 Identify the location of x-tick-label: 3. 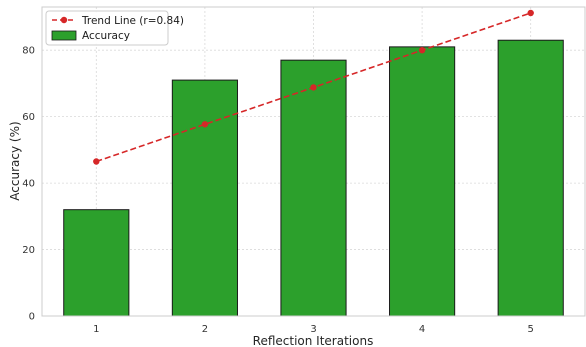
(313, 329).